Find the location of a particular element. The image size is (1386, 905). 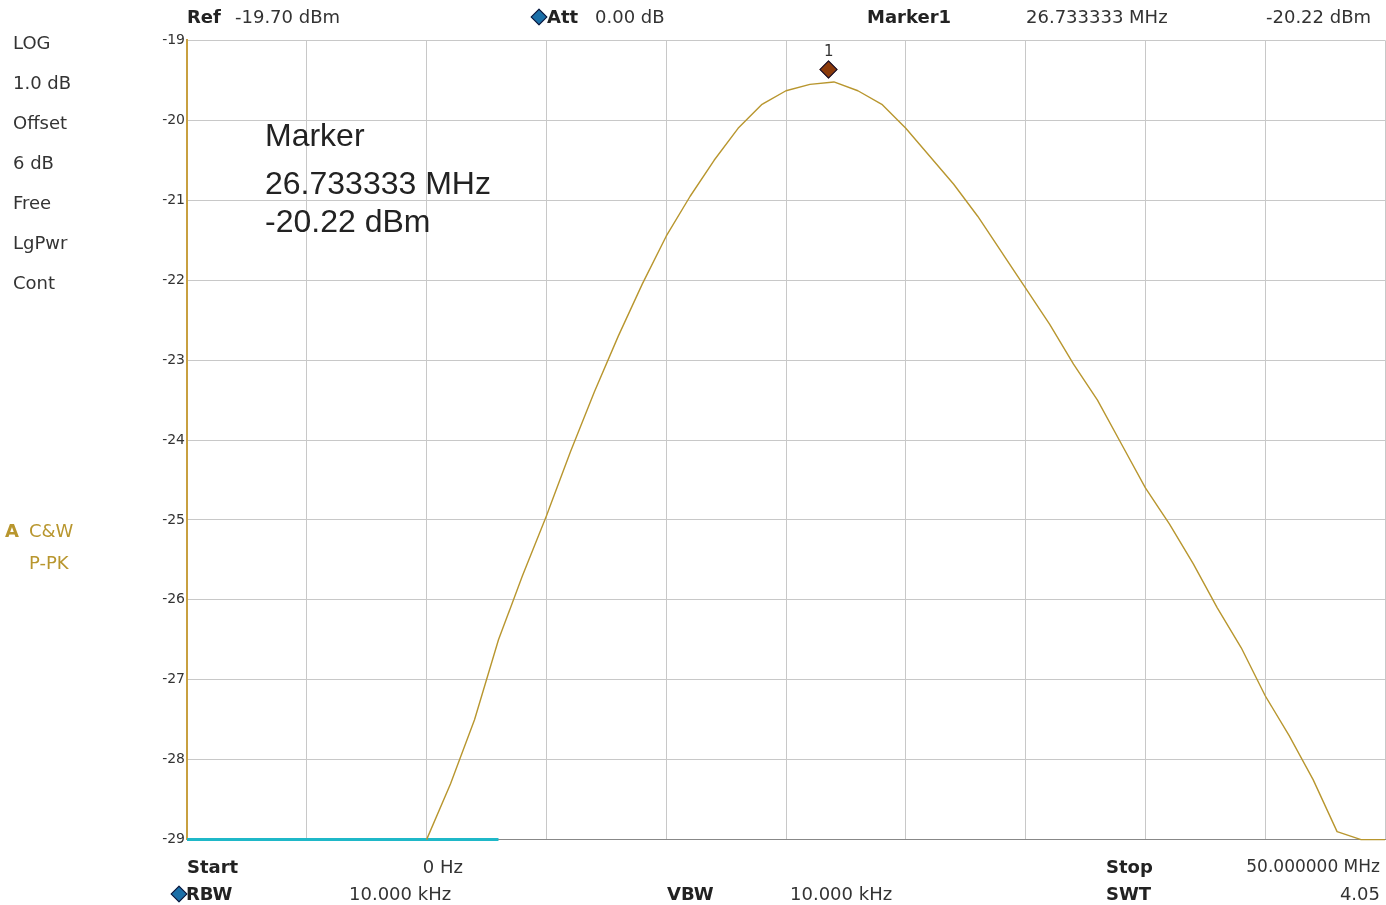

text: Marker1 is located at coordinates (909, 16).